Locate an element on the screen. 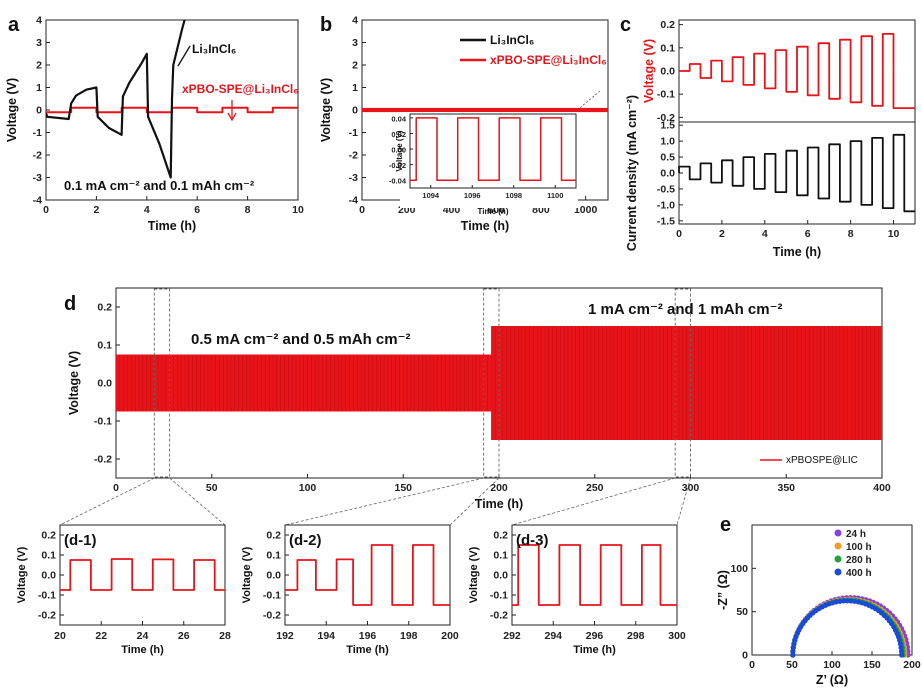 This screenshot has width=922, height=691. legend-label-e: 400 h is located at coordinates (859, 573).